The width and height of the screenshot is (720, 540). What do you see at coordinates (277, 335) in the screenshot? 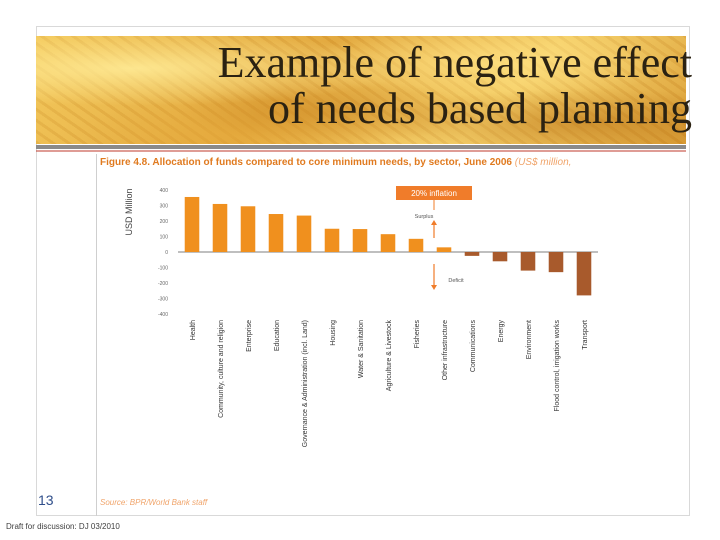
I see `category-label: Education` at bounding box center [277, 335].